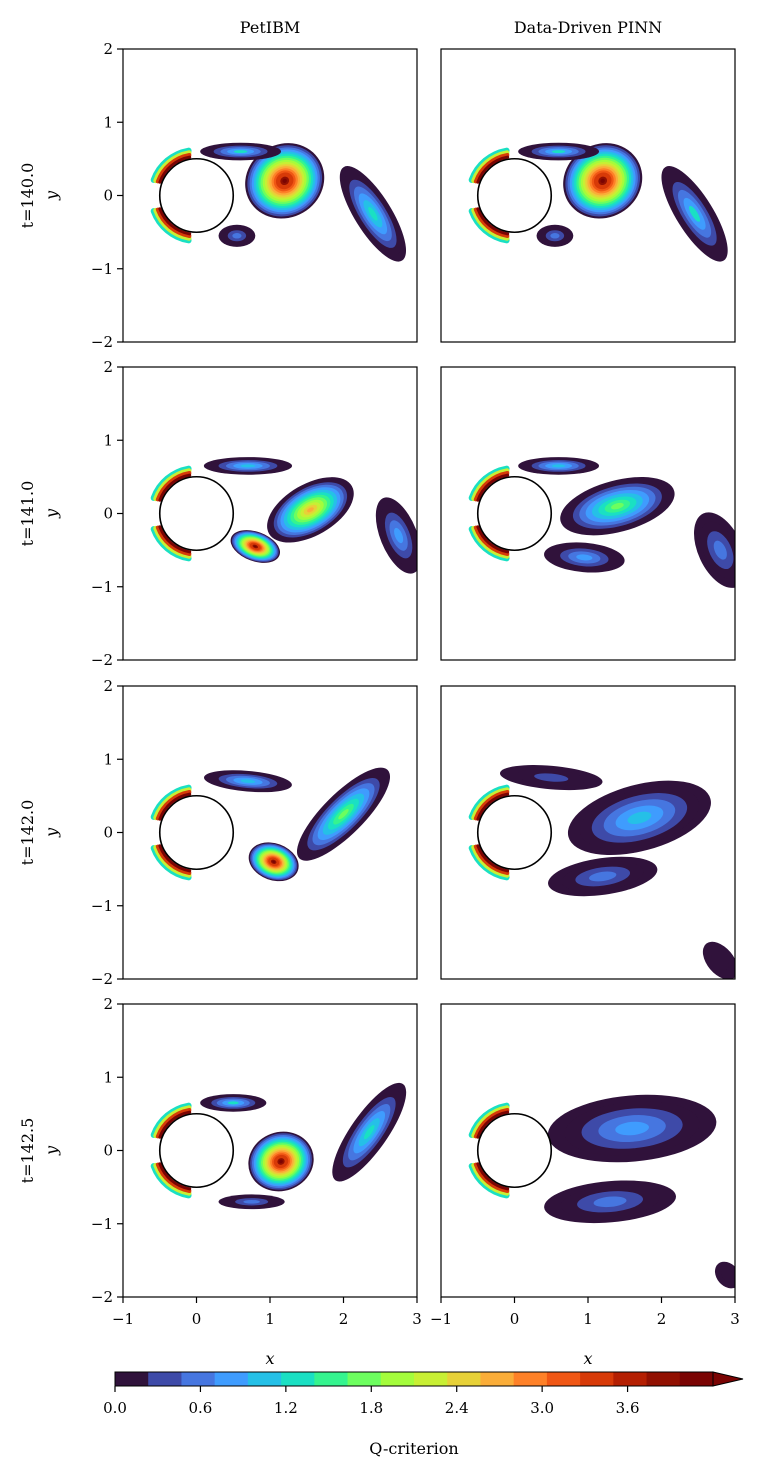  I want to click on y-tick-label: −2, so click(102, 979).